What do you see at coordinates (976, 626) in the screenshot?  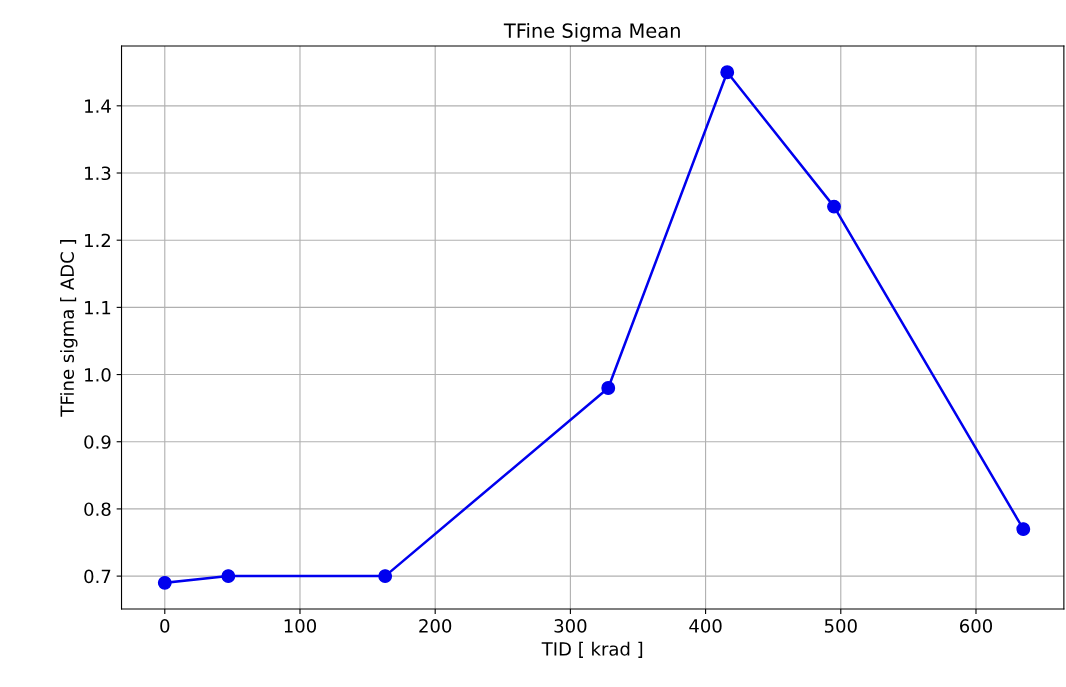 I see `x-tick-label: 600` at bounding box center [976, 626].